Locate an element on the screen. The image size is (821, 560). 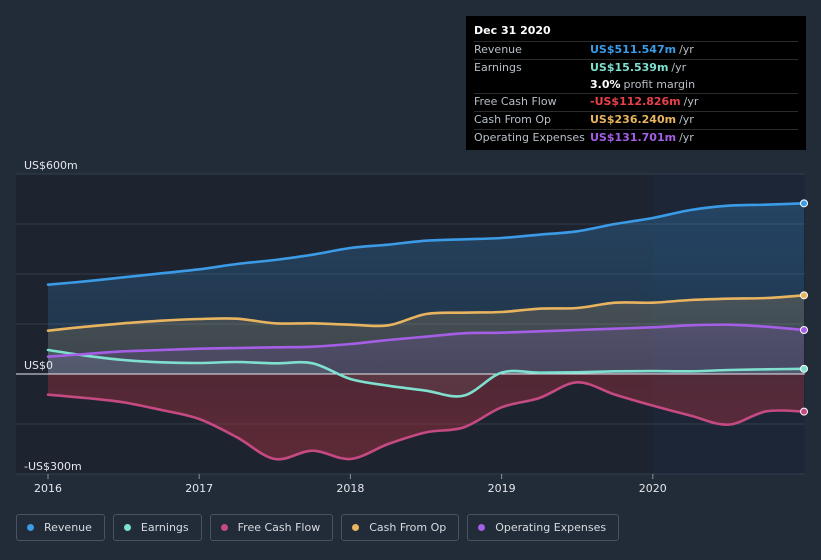
series-line-free-cash-flow is located at coordinates (426, 421).